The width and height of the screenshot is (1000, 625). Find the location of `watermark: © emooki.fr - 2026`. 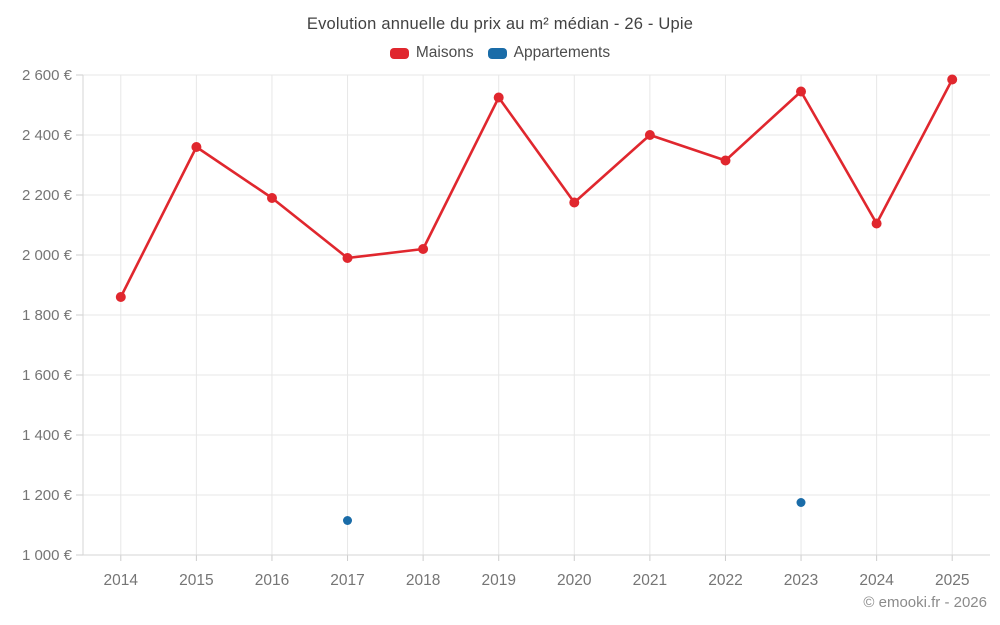

watermark: © emooki.fr - 2026 is located at coordinates (925, 602).